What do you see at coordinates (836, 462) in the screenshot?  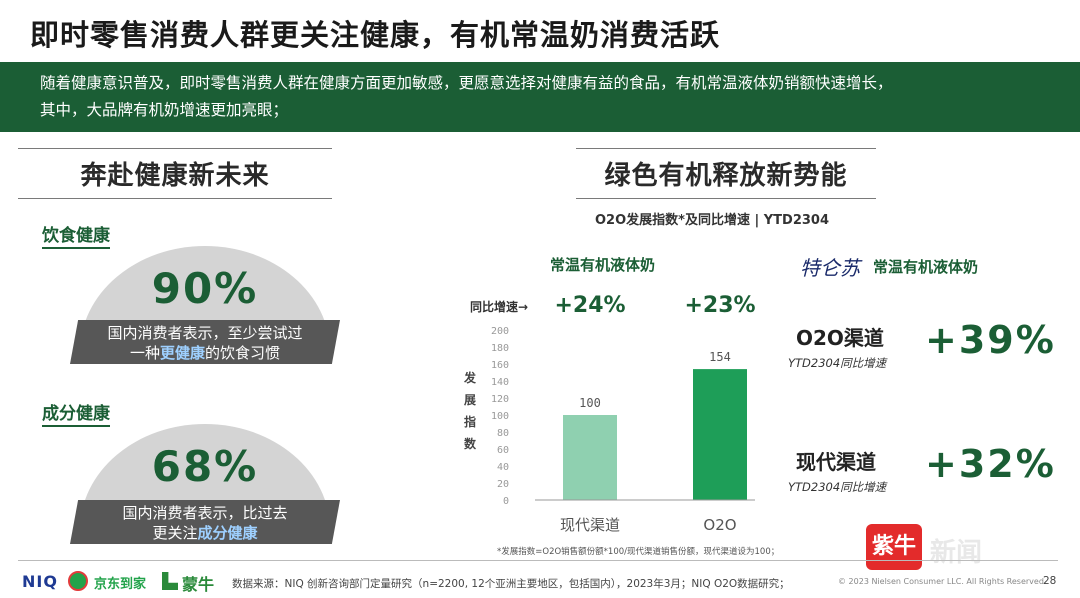 I see `modern-channel-label: 现代渠道` at bounding box center [836, 462].